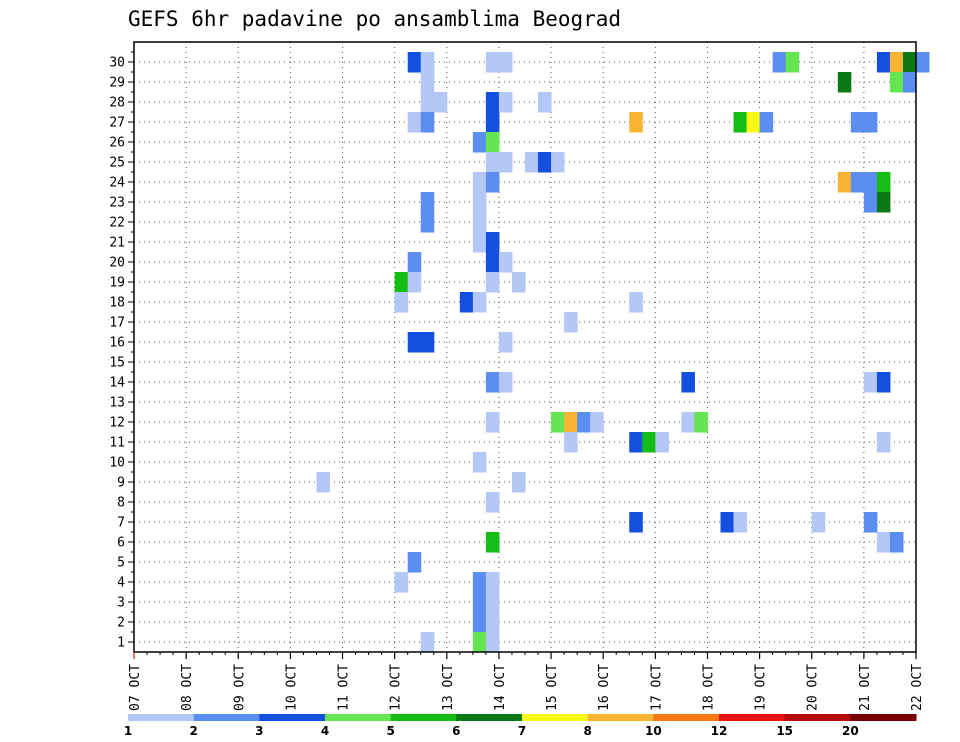 This screenshot has width=960, height=742. What do you see at coordinates (552, 687) in the screenshot?
I see `x-tick-label: 15 OCT` at bounding box center [552, 687].